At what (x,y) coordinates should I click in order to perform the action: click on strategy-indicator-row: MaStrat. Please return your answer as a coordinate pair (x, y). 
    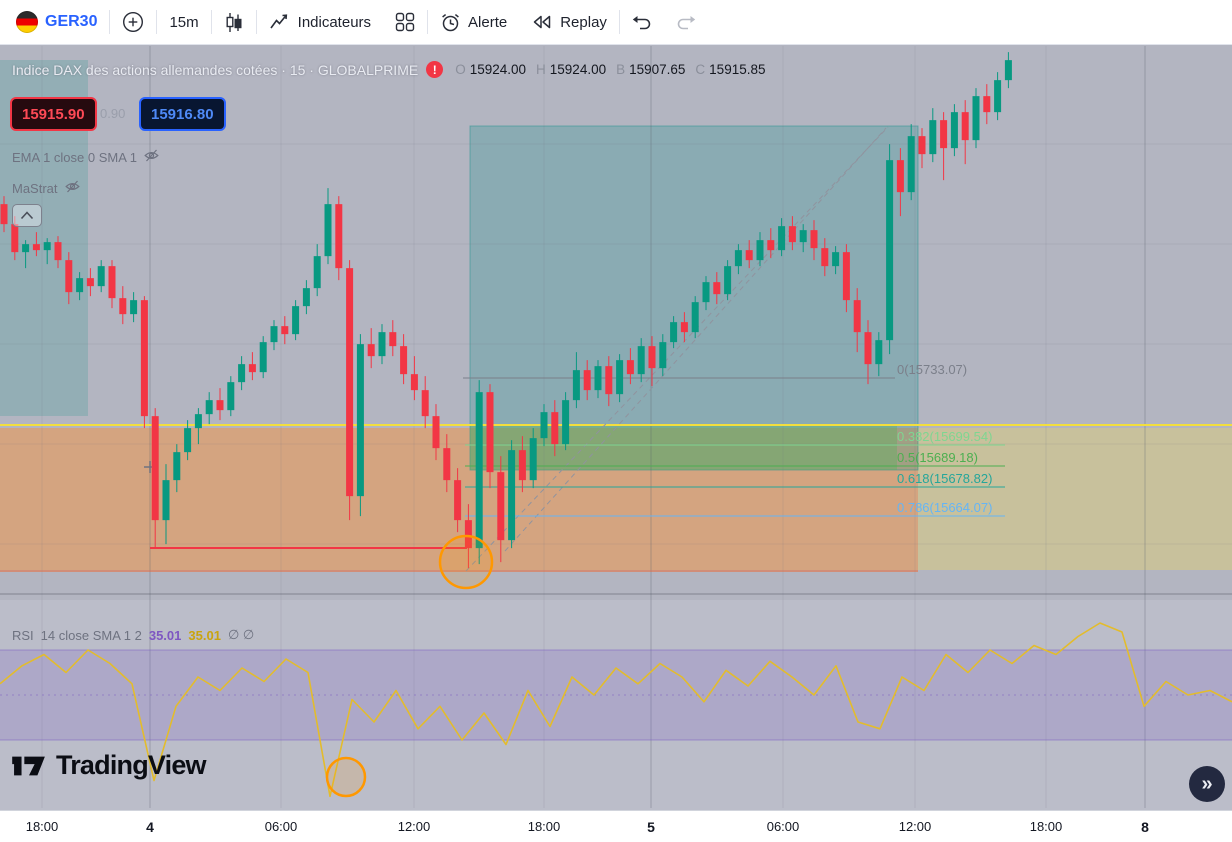
    Looking at the image, I should click on (46, 188).